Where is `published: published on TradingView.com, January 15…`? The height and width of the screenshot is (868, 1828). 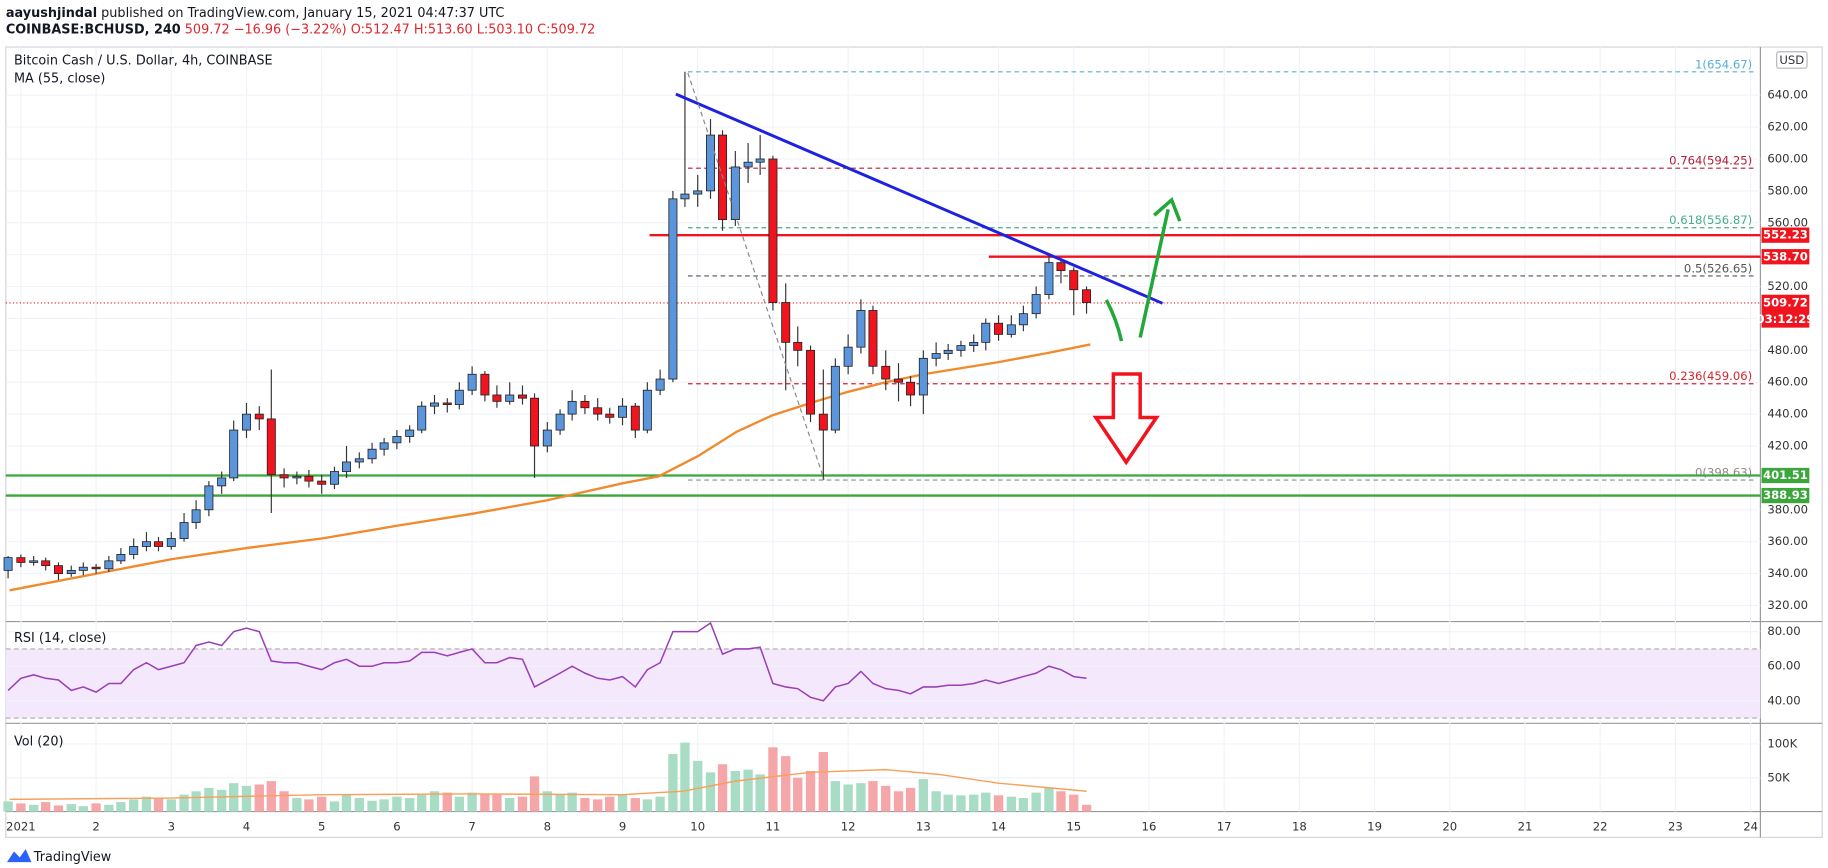
published: published on TradingView.com, January 15… is located at coordinates (302, 12).